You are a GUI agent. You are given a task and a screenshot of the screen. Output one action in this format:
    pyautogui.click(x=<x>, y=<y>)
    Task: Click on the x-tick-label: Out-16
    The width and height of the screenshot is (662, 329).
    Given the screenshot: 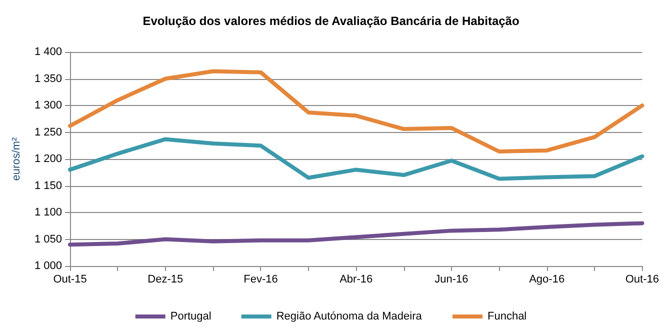 What is the action you would take?
    pyautogui.click(x=642, y=280)
    